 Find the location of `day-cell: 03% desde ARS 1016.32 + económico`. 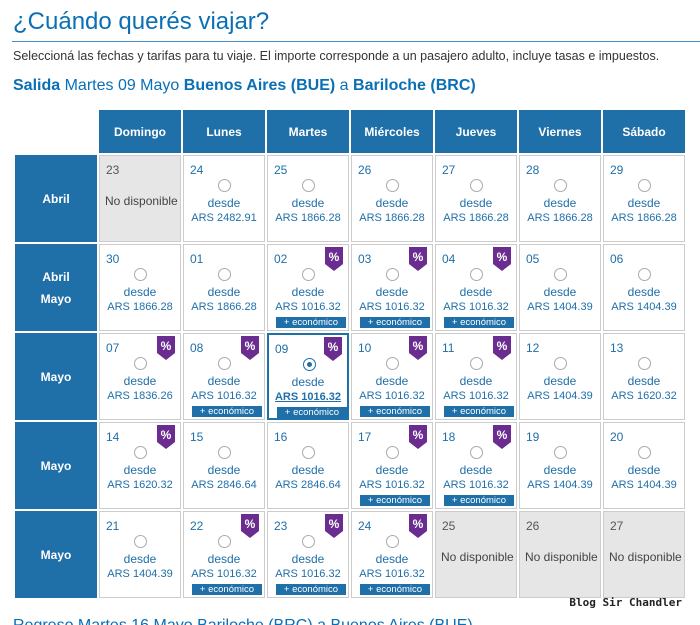

day-cell: 03% desde ARS 1016.32 + económico is located at coordinates (392, 287).